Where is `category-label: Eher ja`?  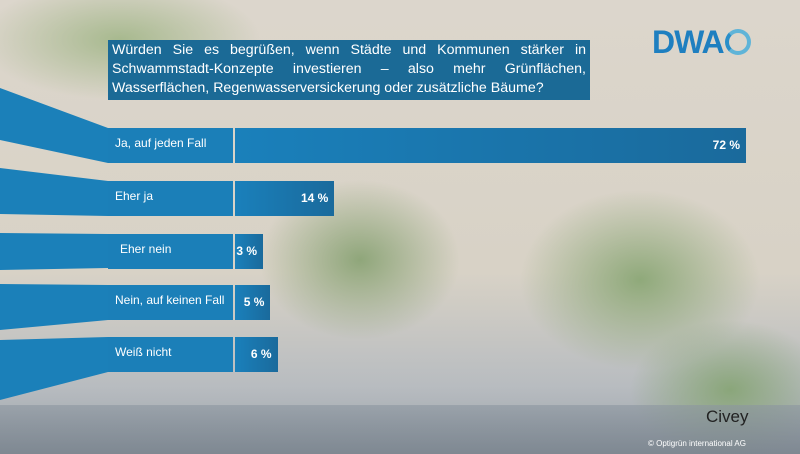 category-label: Eher ja is located at coordinates (170, 198).